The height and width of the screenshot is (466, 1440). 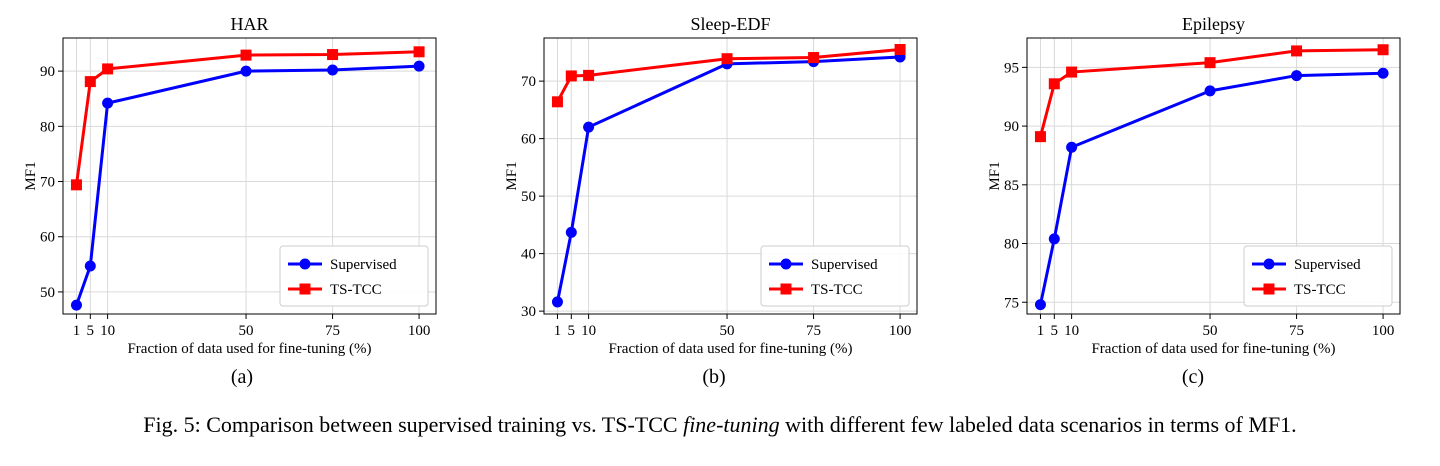 What do you see at coordinates (31, 175) in the screenshot?
I see `chart-1-ylabel: MF1` at bounding box center [31, 175].